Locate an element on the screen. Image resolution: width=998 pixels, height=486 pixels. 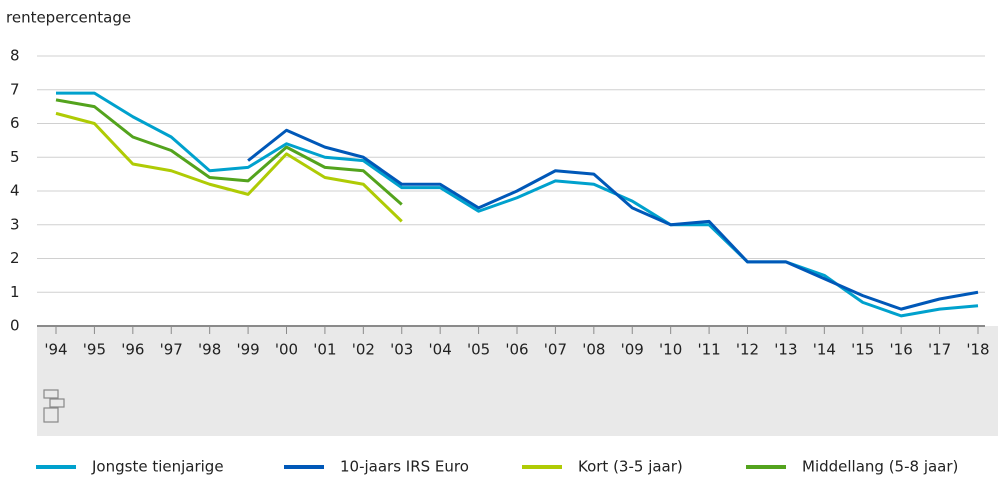
x-tick-label: '02 is located at coordinates (363, 350).